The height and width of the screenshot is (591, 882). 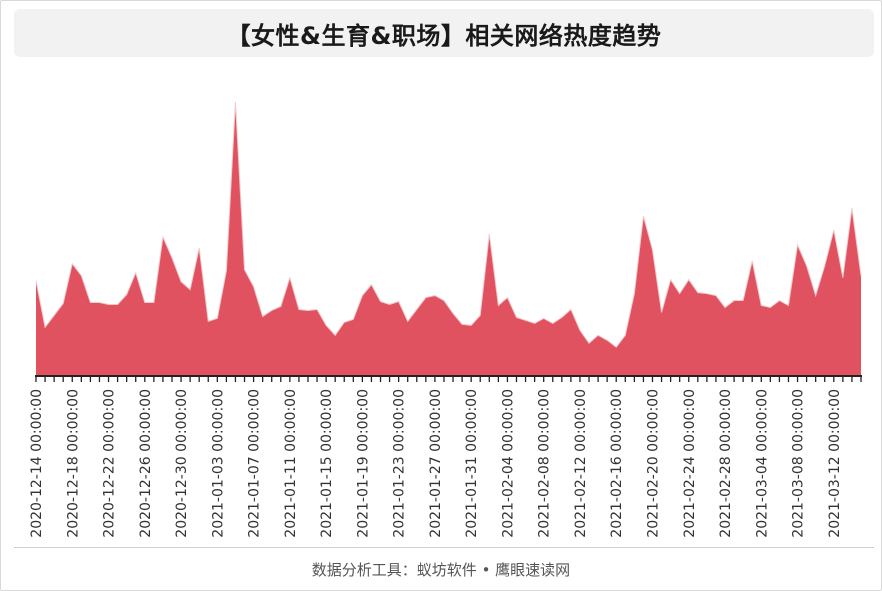 I want to click on x-tick-label: 2021-01-15 00:00:00, so click(x=327, y=463).